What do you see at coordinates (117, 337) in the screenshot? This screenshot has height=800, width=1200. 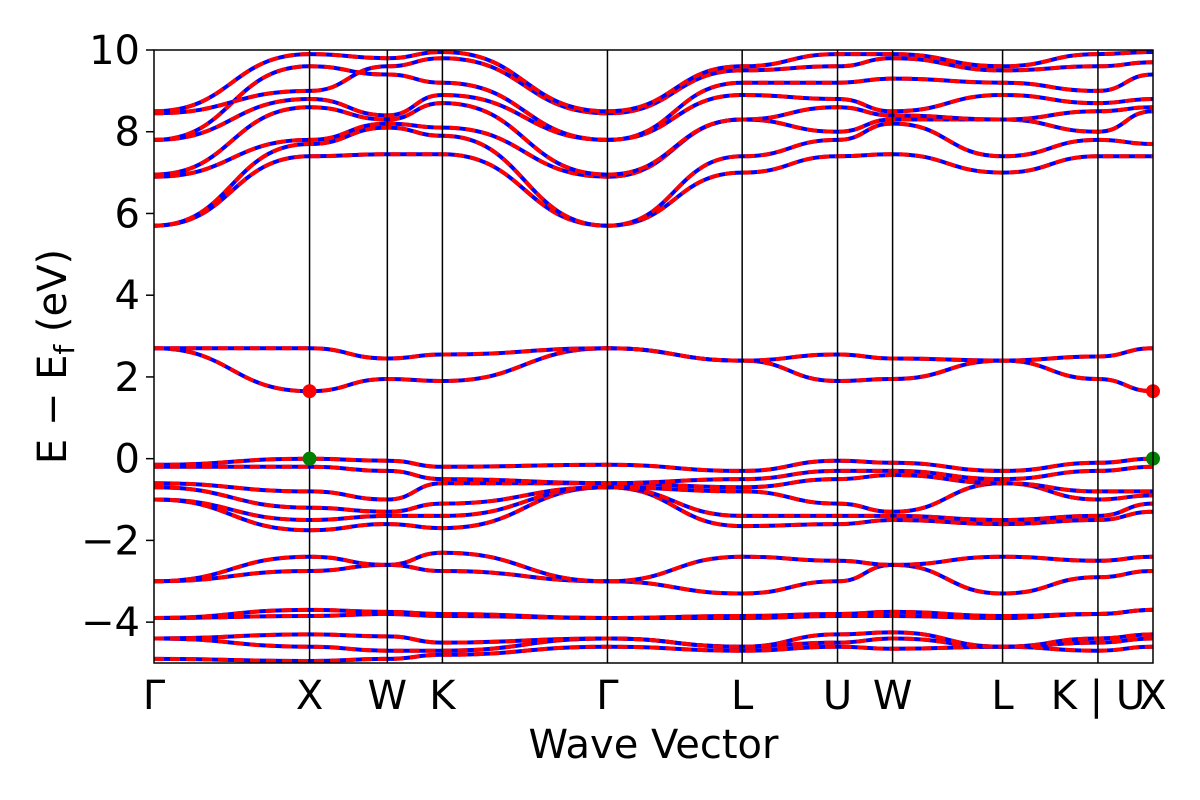 I see `y-axis: −4 −2 0 2 4 6 8 10` at bounding box center [117, 337].